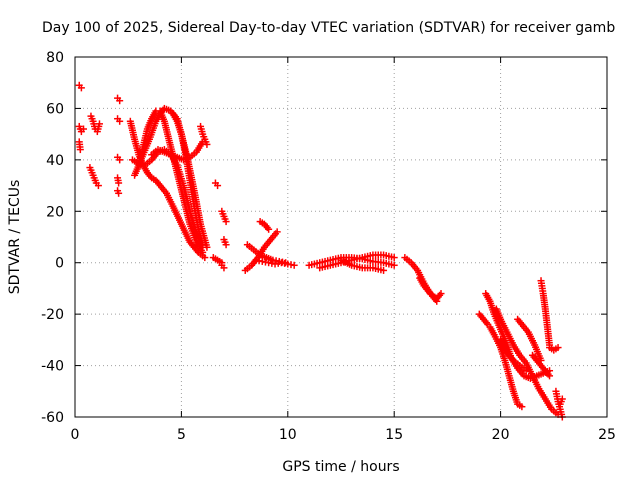 The width and height of the screenshot is (640, 480). What do you see at coordinates (55, 212) in the screenshot?
I see `y-tick-label: 20` at bounding box center [55, 212].